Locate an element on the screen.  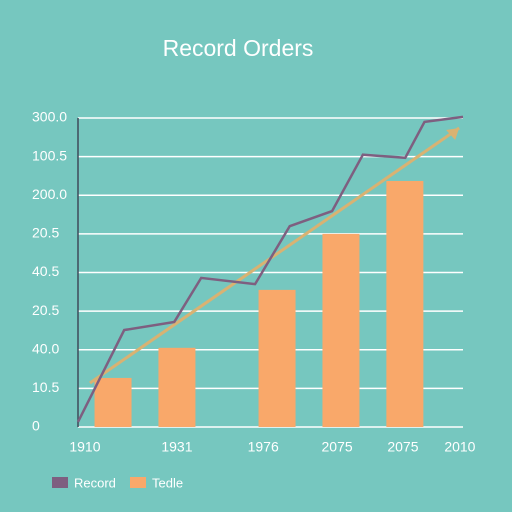
x-tick-label: 2010 is located at coordinates (459, 447).